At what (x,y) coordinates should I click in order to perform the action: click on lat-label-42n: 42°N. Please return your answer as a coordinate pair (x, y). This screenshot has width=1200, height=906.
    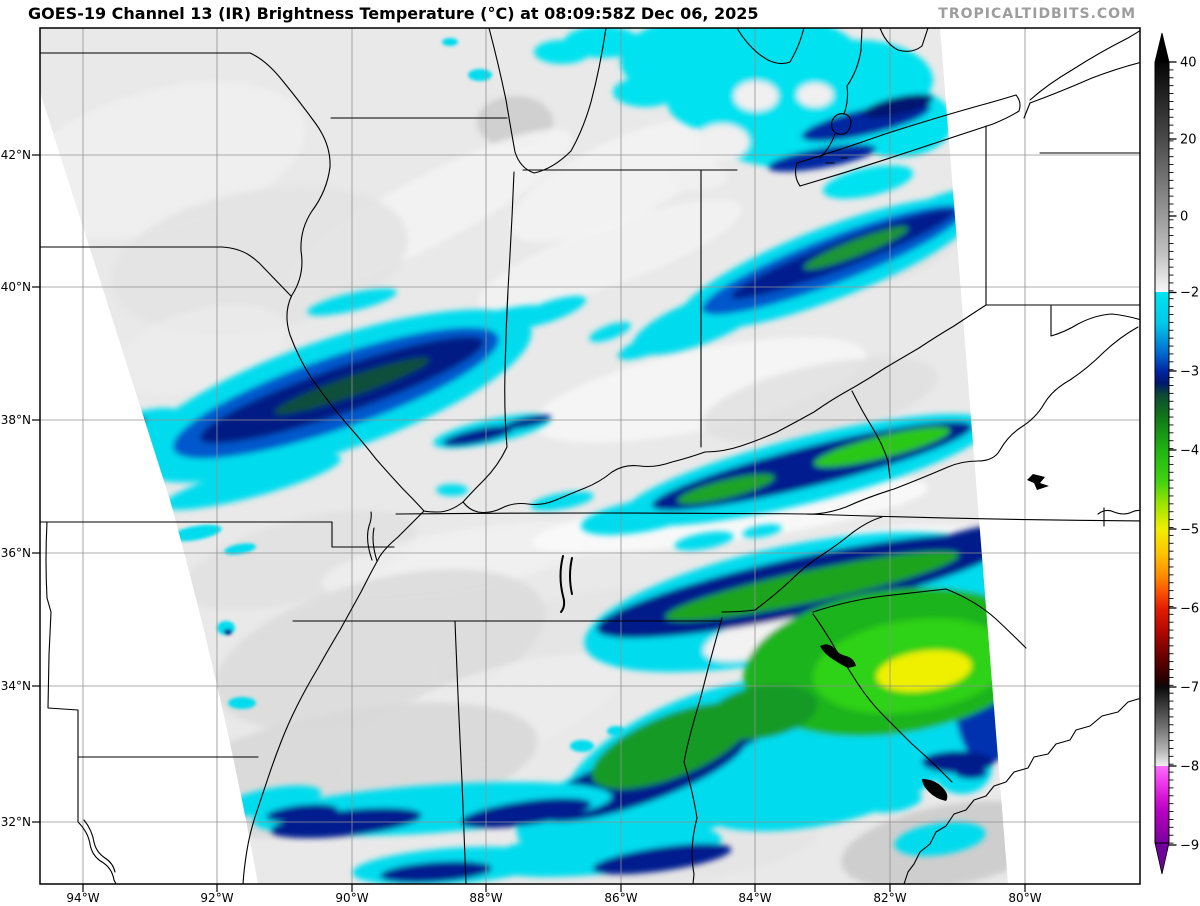
    Looking at the image, I should click on (16, 155).